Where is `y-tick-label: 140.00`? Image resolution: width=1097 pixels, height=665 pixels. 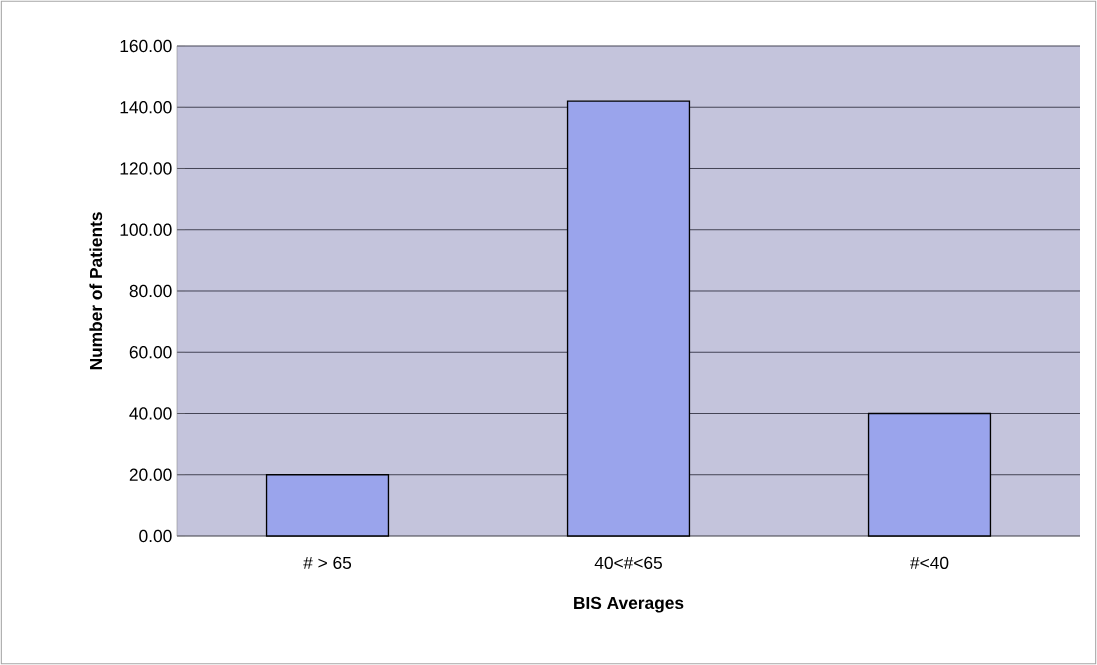 y-tick-label: 140.00 is located at coordinates (146, 107).